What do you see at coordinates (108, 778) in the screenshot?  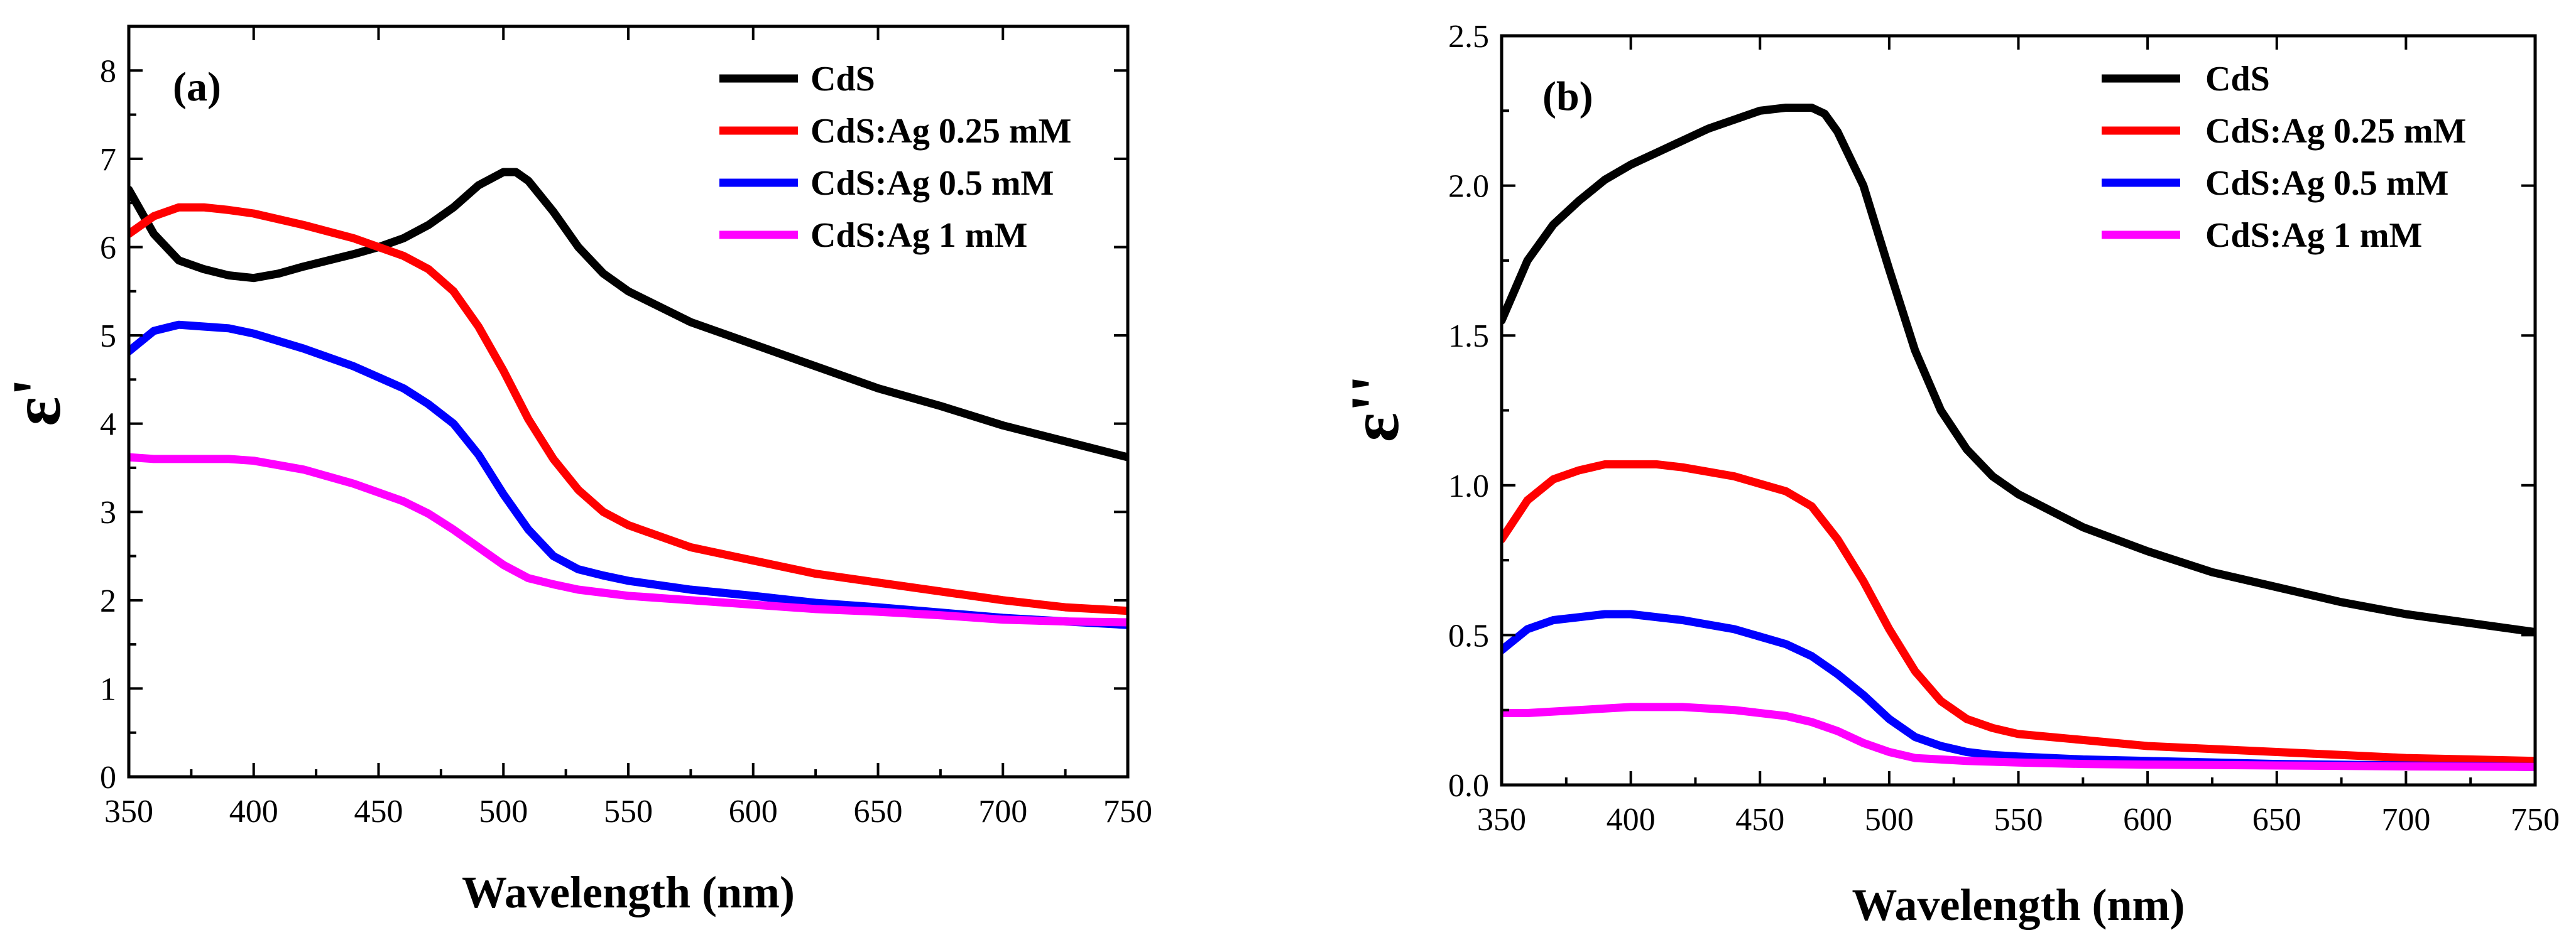 I see `y-tick-label: 0` at bounding box center [108, 778].